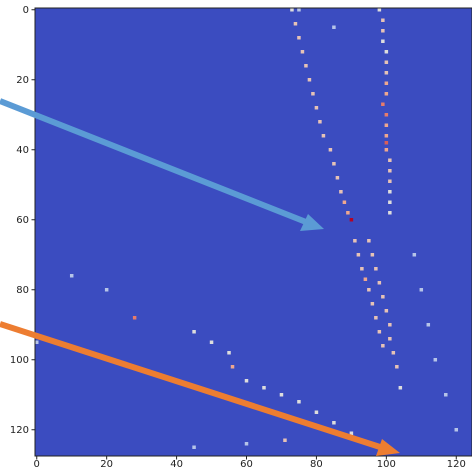  I want to click on x-tick-label: 0, so click(37, 464).